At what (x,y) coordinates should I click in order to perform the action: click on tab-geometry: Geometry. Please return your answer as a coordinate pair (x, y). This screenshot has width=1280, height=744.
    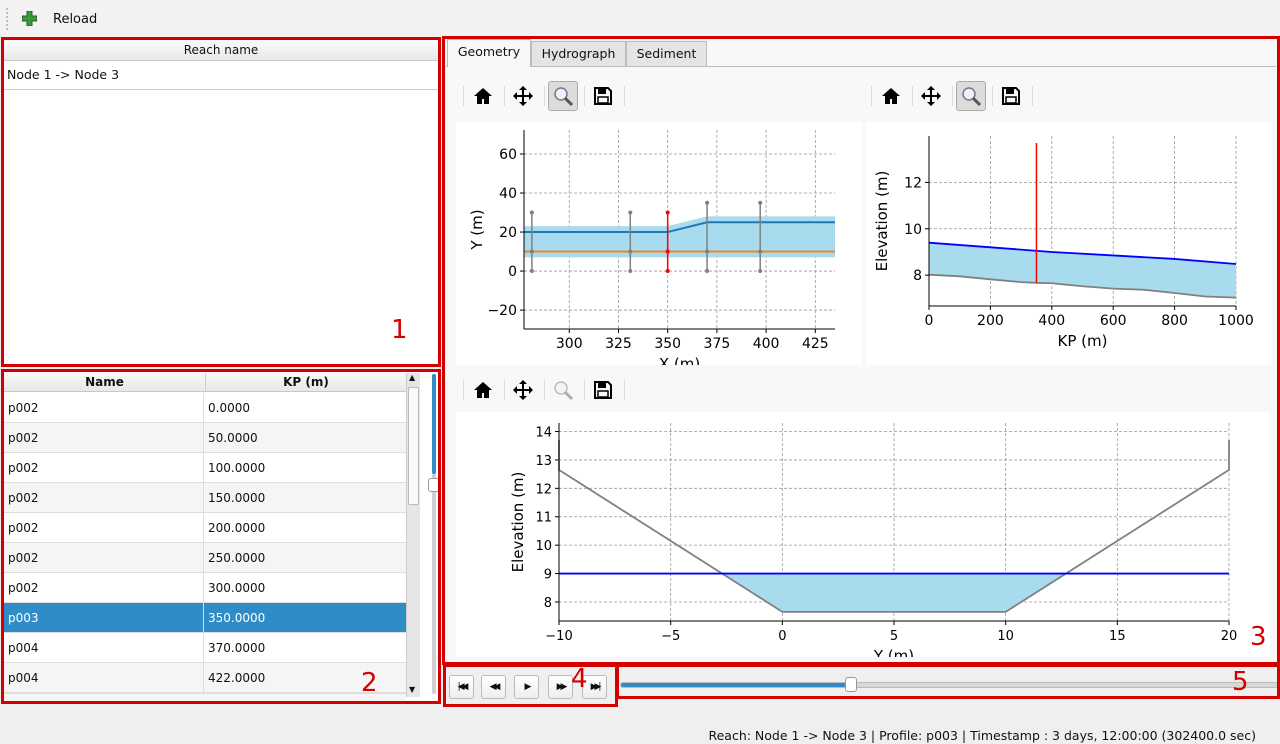
    Looking at the image, I should click on (489, 53).